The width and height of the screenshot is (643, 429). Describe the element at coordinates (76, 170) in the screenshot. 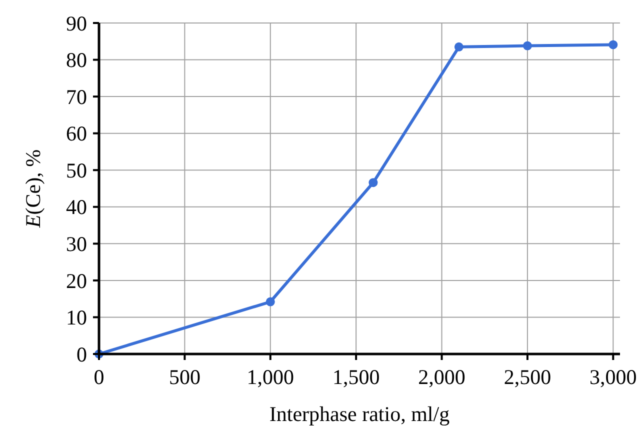

I see `y-tick-label: 50` at that location.